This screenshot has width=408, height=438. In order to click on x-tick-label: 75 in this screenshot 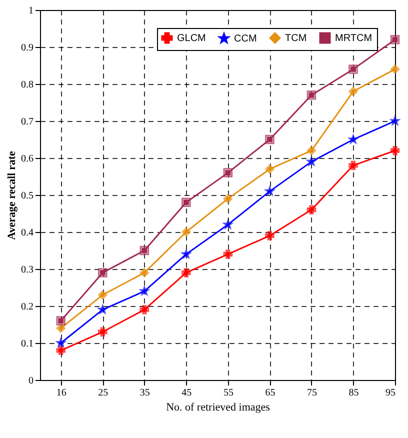, I will do `click(311, 393)`.